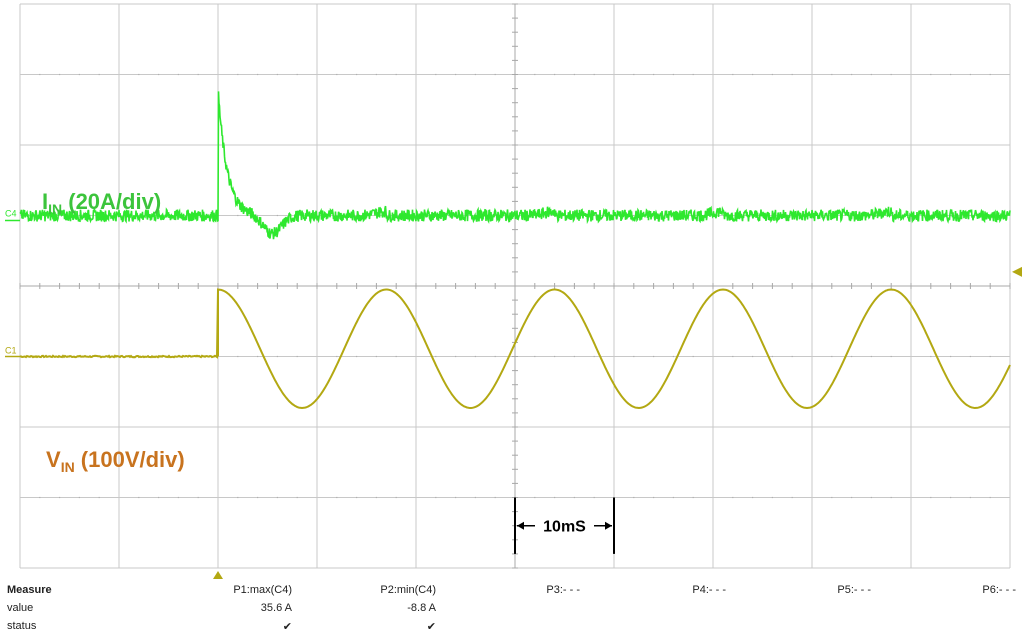  Describe the element at coordinates (20, 608) in the screenshot. I see `measure-row-value-label: value` at that location.